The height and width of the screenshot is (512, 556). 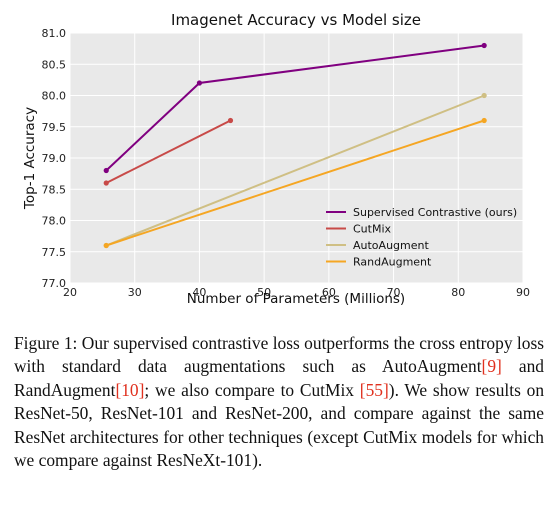 I want to click on y-tick-label: 77.0, so click(x=54, y=283).